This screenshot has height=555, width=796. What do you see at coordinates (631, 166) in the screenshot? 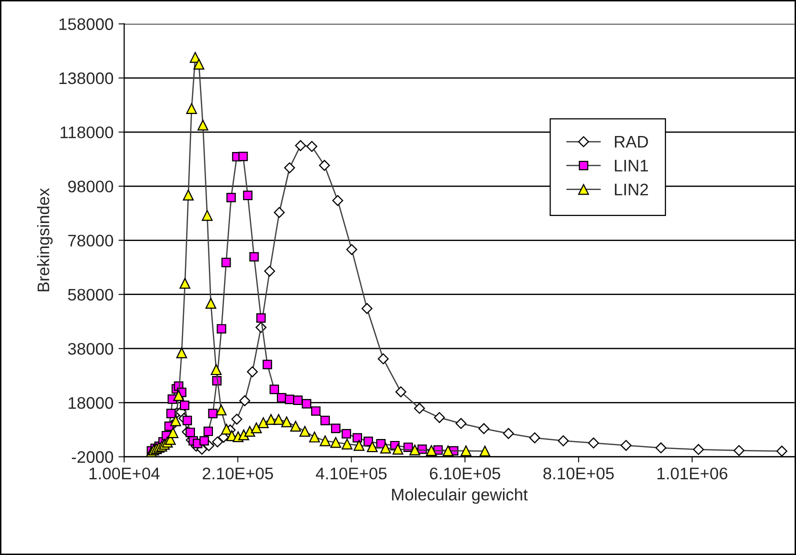
I see `legend-label: LIN1` at bounding box center [631, 166].